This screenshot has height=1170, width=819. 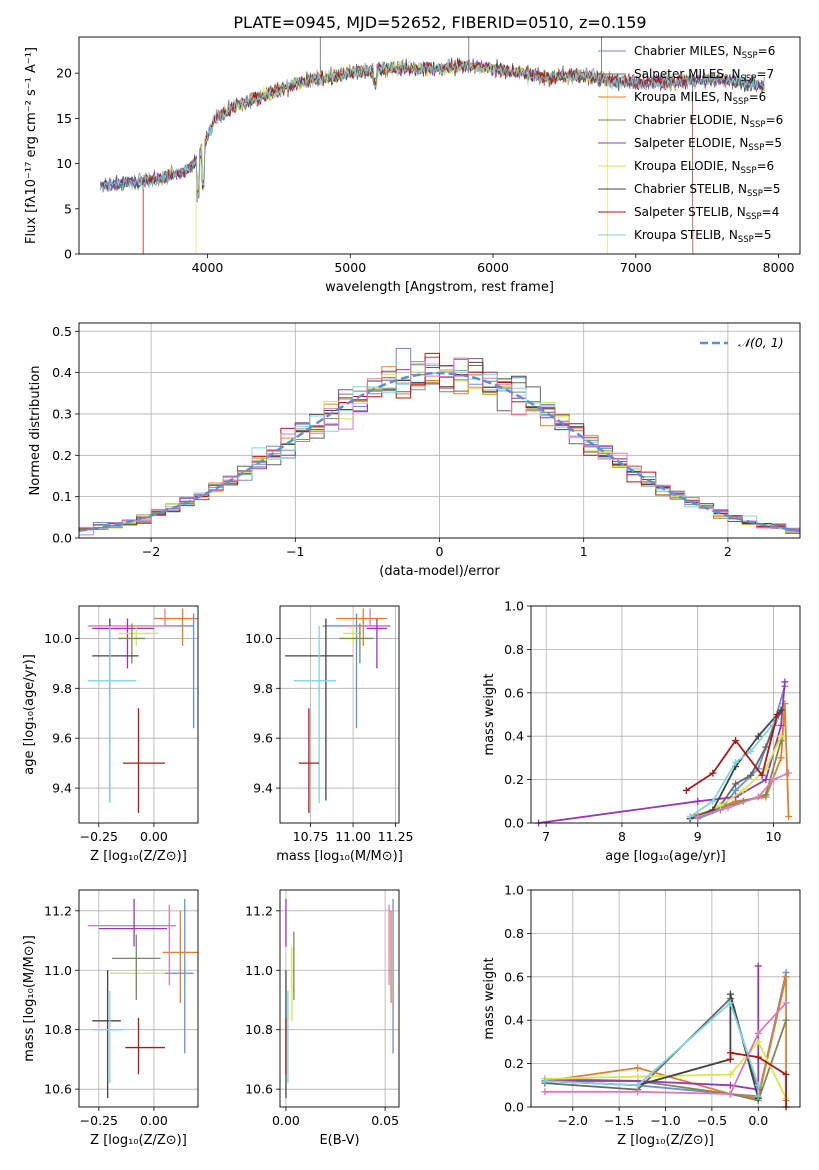 I want to click on legend-text: Kroupa STELIB, N, so click(x=686, y=235).